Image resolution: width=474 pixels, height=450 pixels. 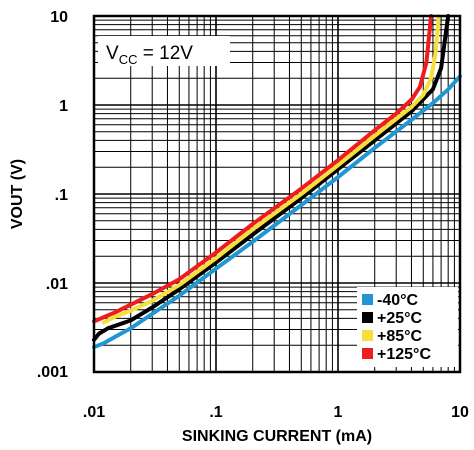 I want to click on legend-label-3: +125°C, so click(x=404, y=354).